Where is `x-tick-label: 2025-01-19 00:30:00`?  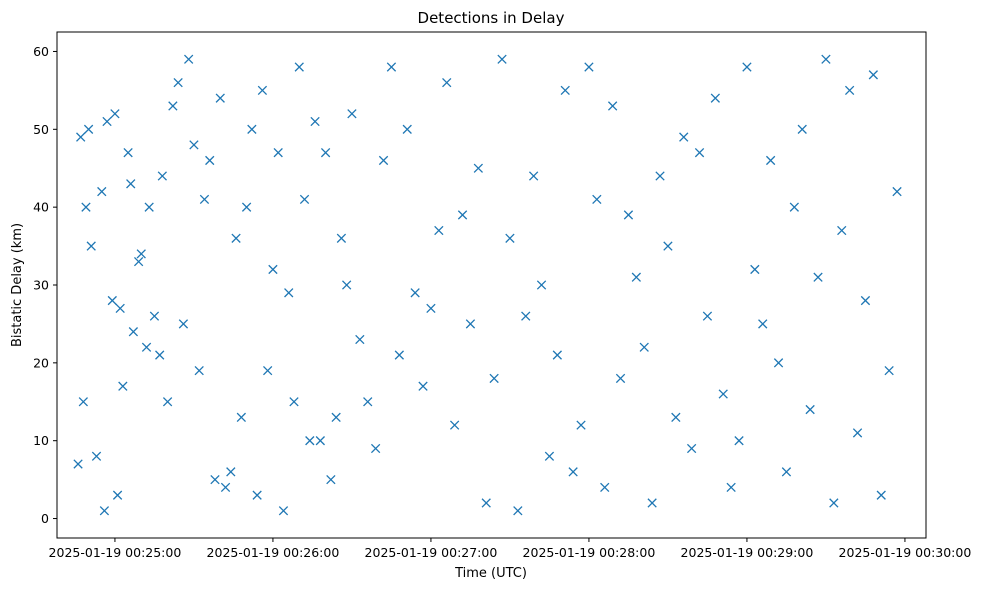
x-tick-label: 2025-01-19 00:30:00 is located at coordinates (905, 552).